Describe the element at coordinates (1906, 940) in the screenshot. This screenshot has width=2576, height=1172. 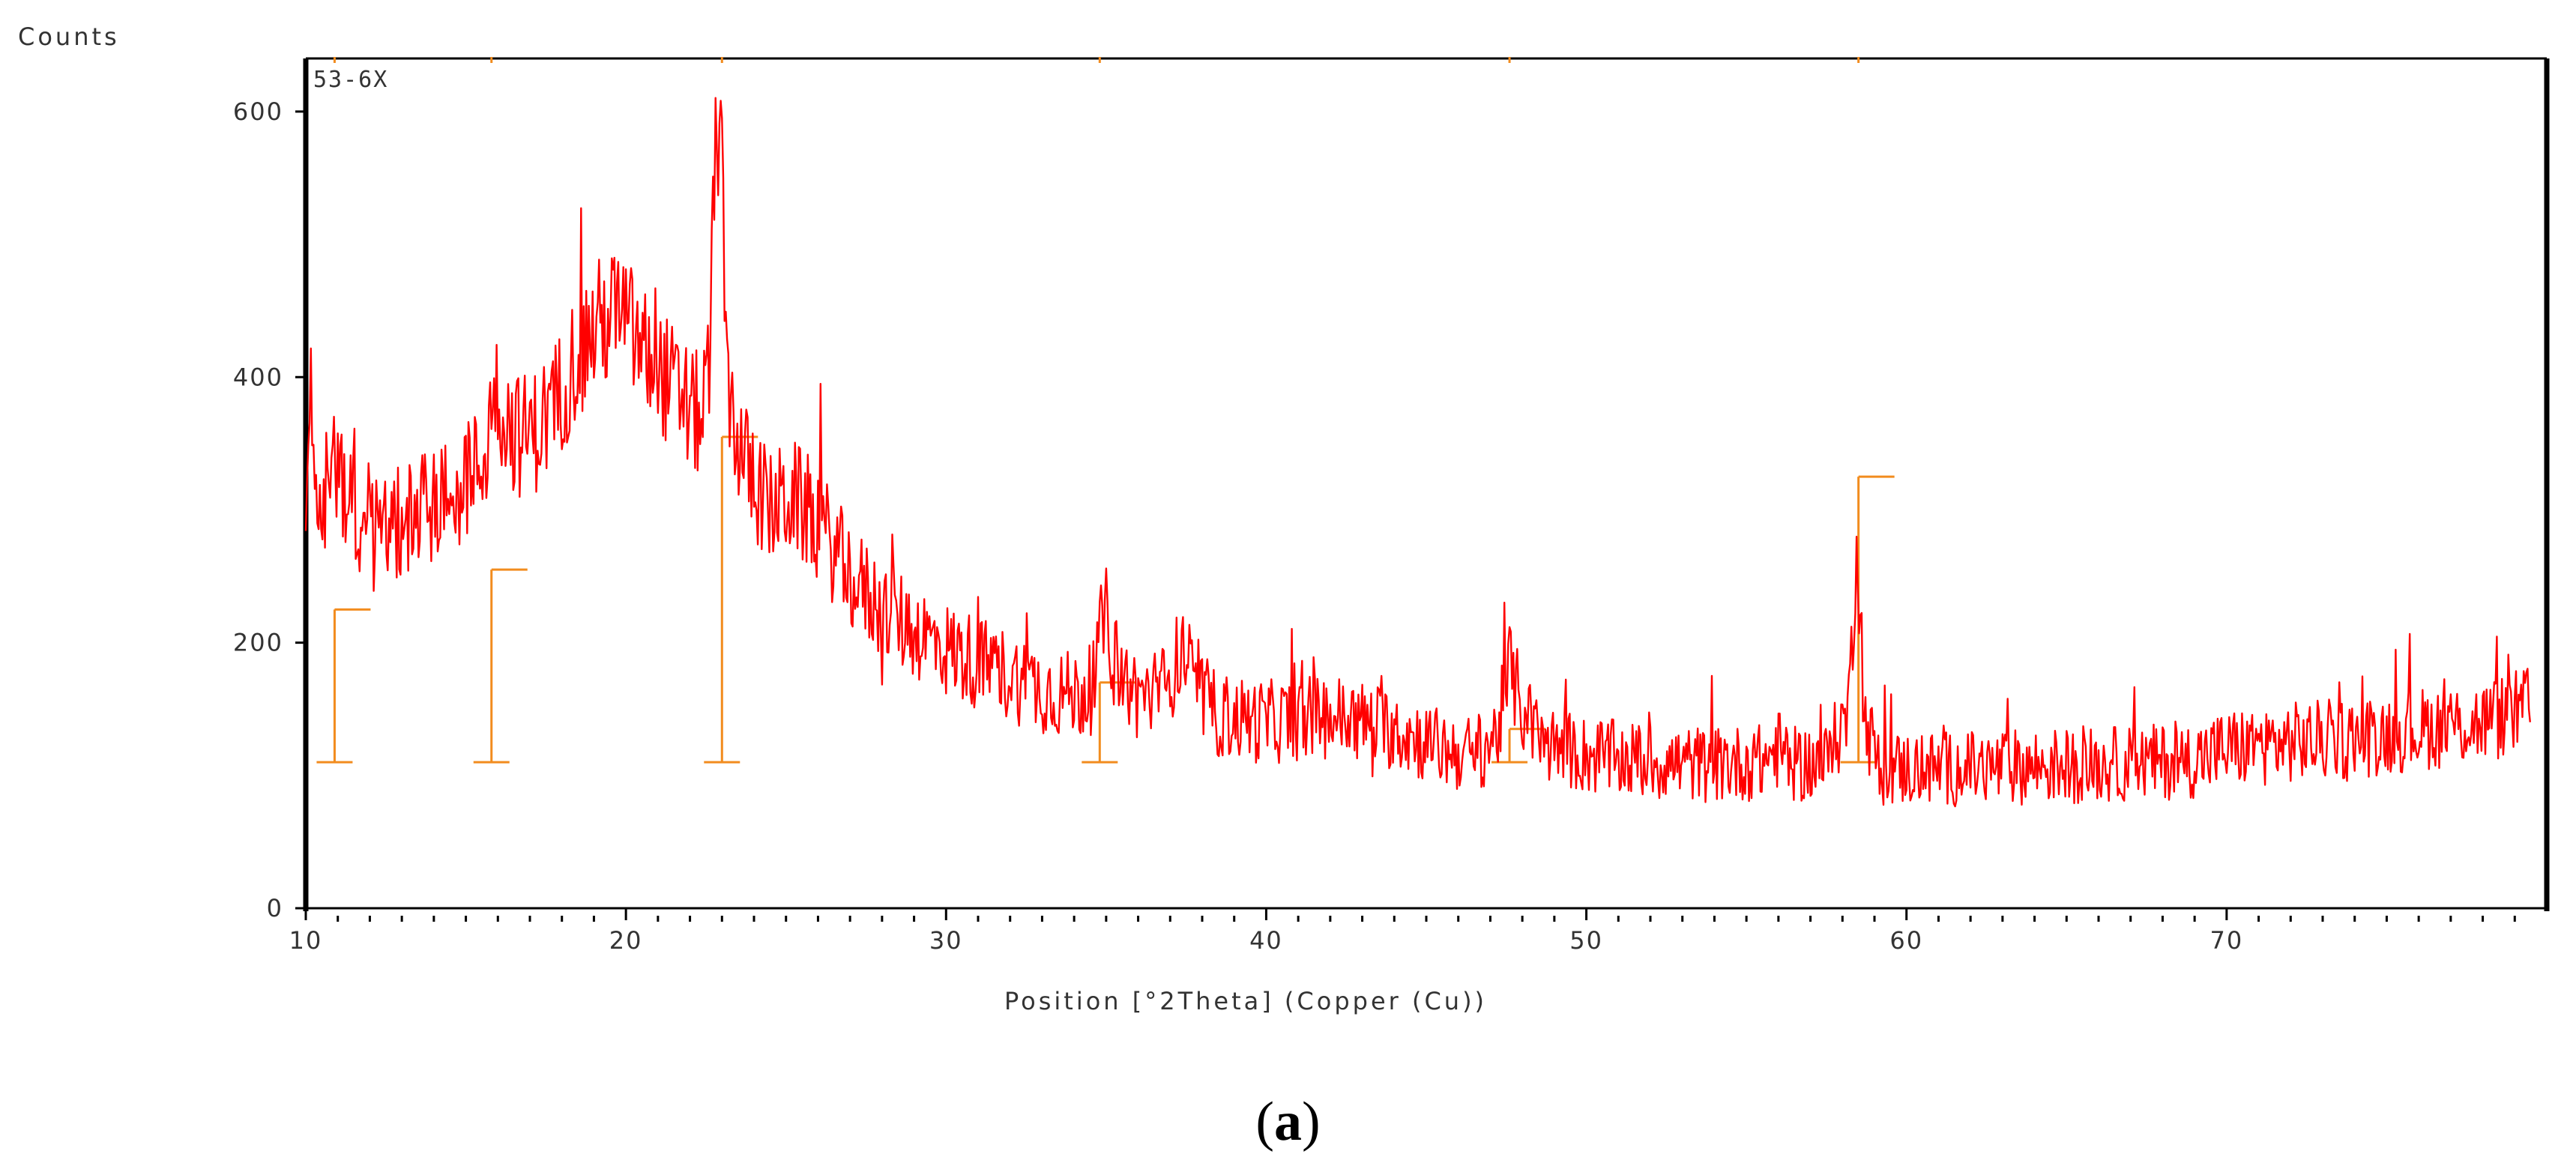
I see `x-tick-label: 60` at that location.